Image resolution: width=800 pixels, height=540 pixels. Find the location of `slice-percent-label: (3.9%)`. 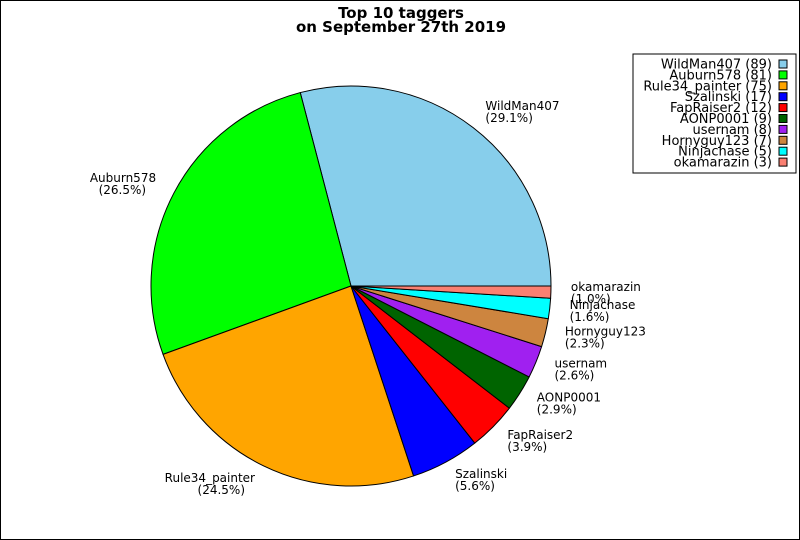

slice-percent-label: (3.9%) is located at coordinates (527, 447).